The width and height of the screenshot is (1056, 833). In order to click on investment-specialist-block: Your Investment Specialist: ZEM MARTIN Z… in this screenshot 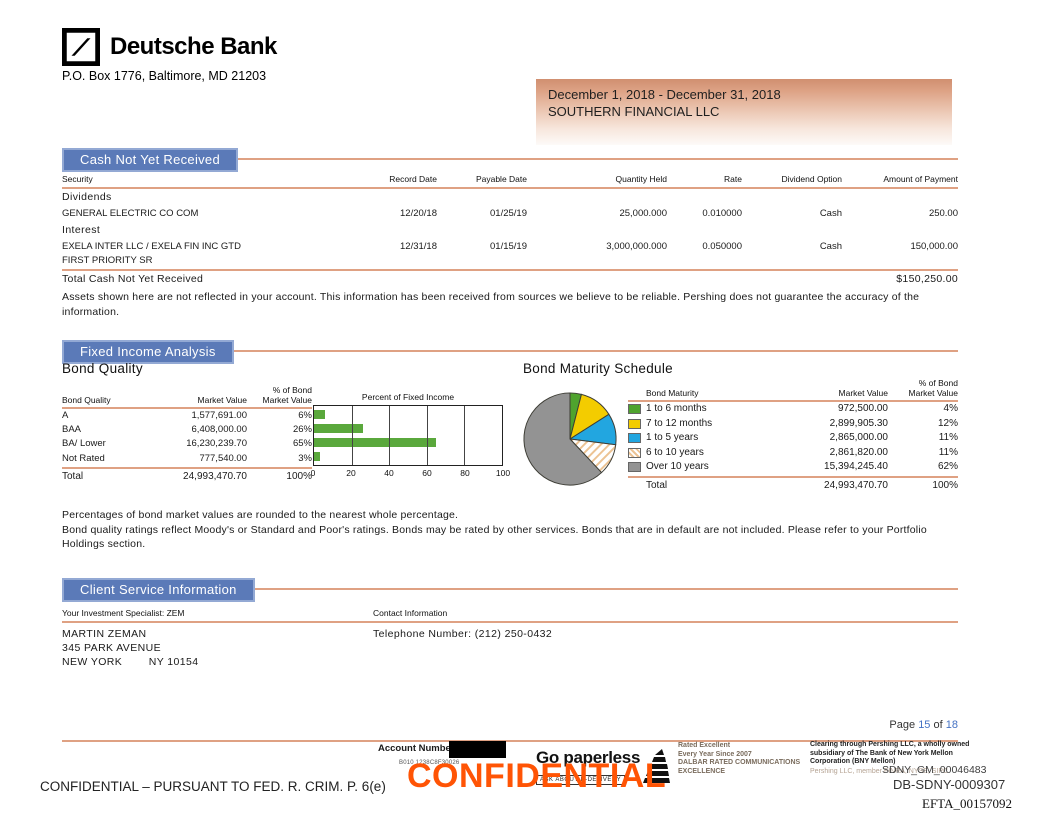, I will do `click(217, 638)`.